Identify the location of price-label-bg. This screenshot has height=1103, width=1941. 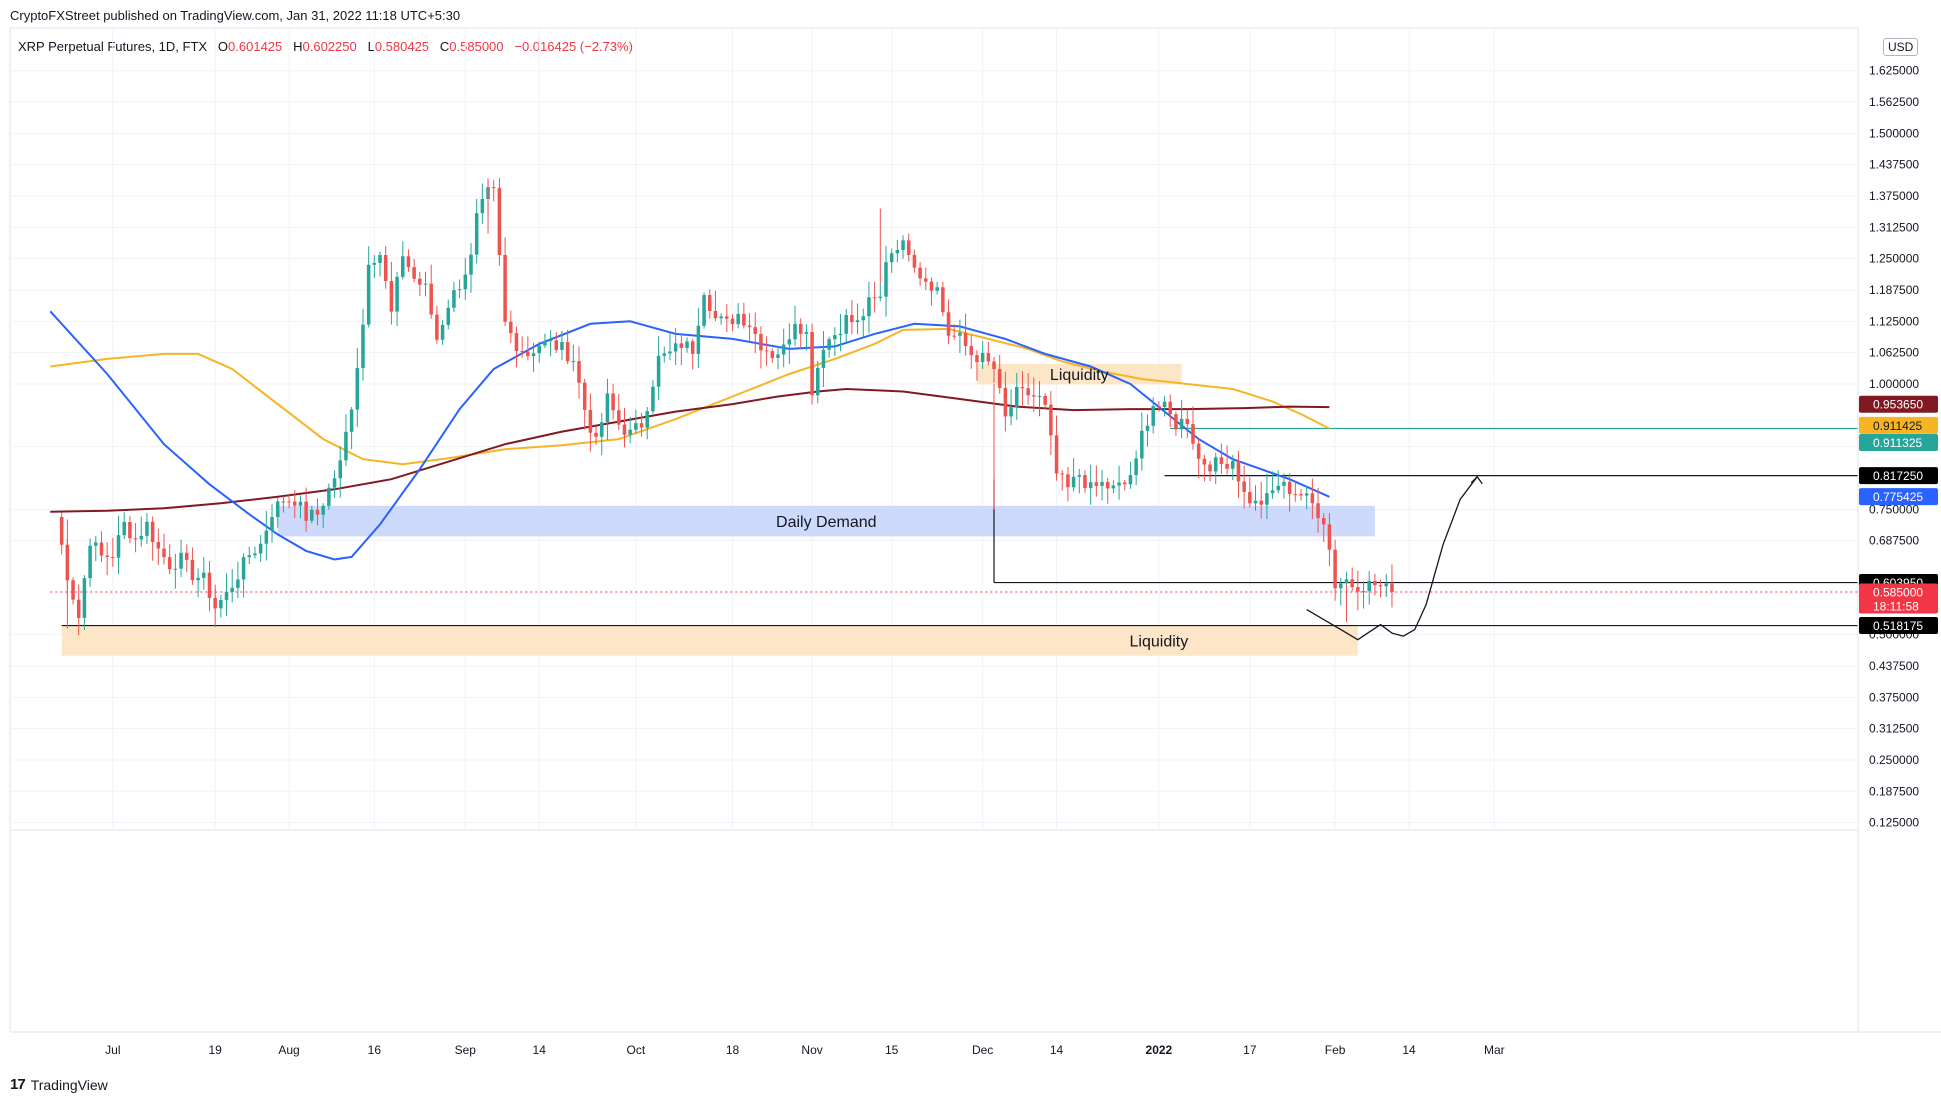
(1898, 404).